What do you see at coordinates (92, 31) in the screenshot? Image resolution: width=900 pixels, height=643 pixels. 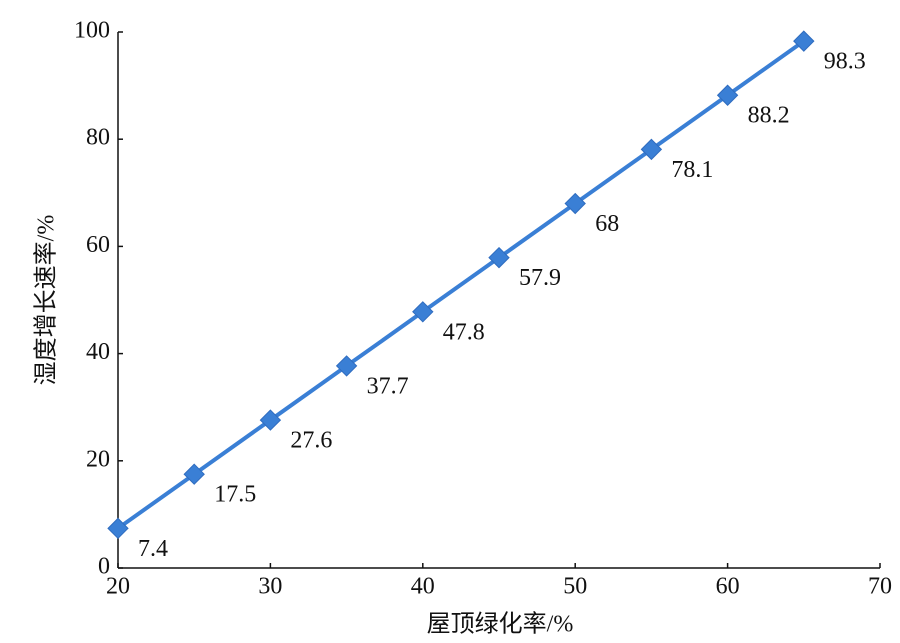 I see `y-tick-label: 100` at bounding box center [92, 31].